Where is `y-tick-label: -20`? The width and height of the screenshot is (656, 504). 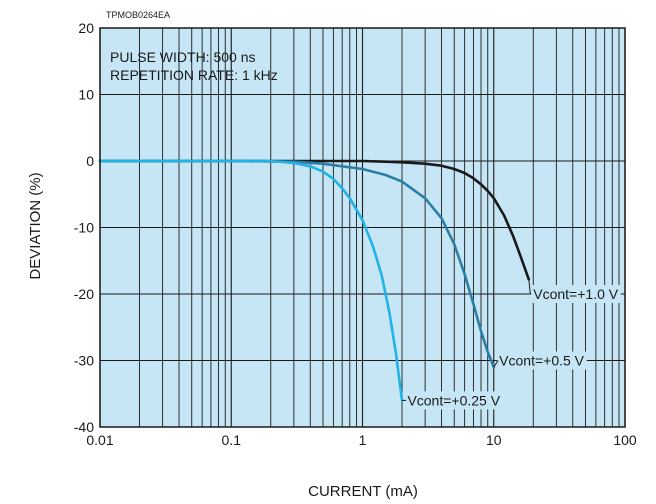 y-tick-label: -20 is located at coordinates (84, 294).